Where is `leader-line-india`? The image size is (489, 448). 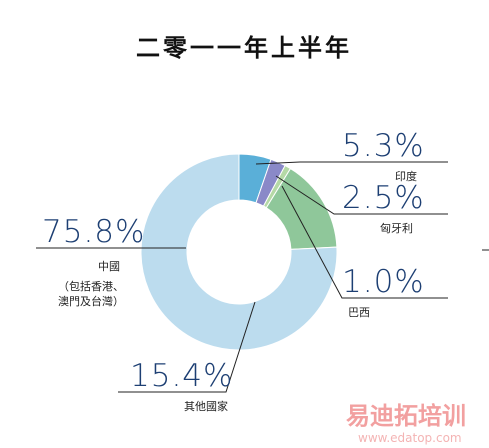 leader-line-india is located at coordinates (351, 163).